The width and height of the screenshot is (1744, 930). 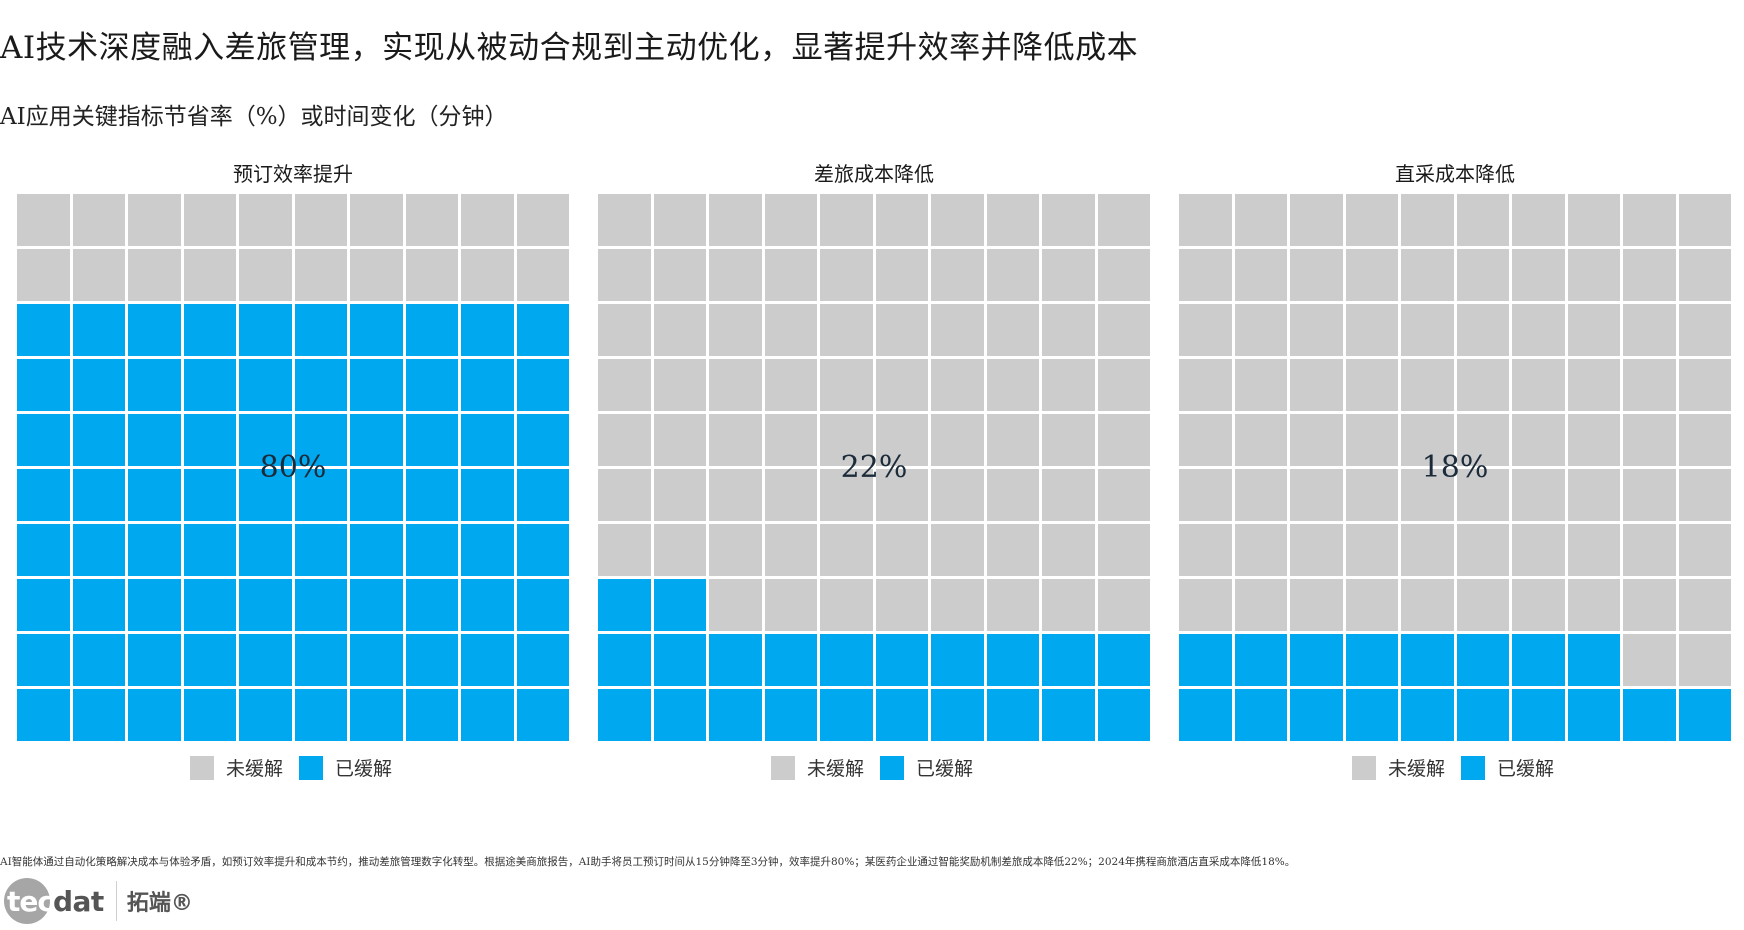 What do you see at coordinates (892, 767) in the screenshot?
I see `legend-swatch-blue` at bounding box center [892, 767].